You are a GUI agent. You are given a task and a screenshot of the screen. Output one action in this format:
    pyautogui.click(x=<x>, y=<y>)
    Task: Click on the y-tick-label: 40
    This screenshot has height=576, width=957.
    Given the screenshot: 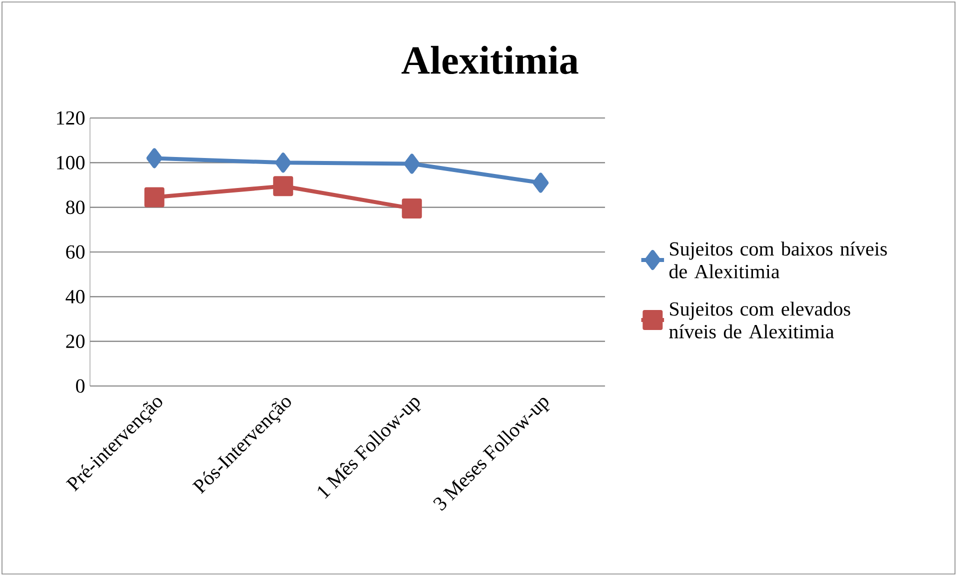 What is the action you would take?
    pyautogui.click(x=75, y=297)
    